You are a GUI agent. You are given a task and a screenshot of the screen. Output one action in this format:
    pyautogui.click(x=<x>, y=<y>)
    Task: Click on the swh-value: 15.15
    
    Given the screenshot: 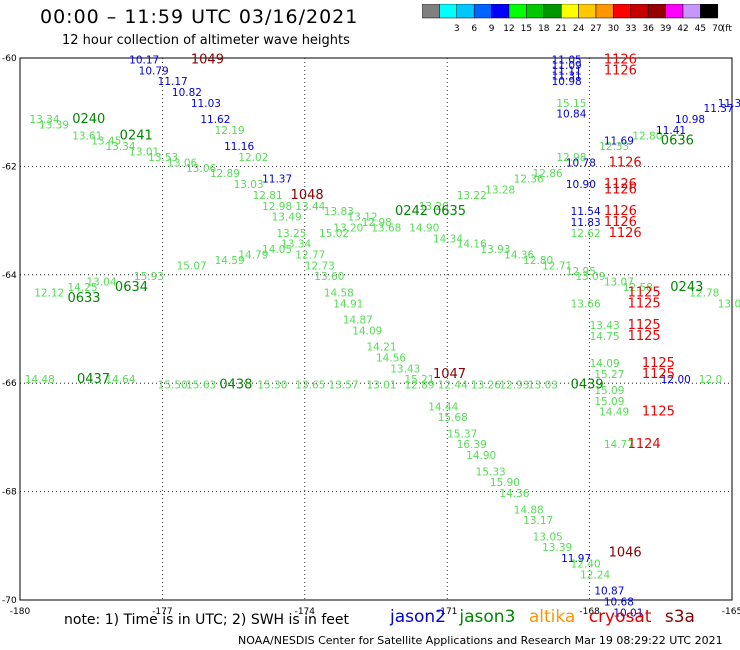 What is the action you would take?
    pyautogui.click(x=571, y=104)
    